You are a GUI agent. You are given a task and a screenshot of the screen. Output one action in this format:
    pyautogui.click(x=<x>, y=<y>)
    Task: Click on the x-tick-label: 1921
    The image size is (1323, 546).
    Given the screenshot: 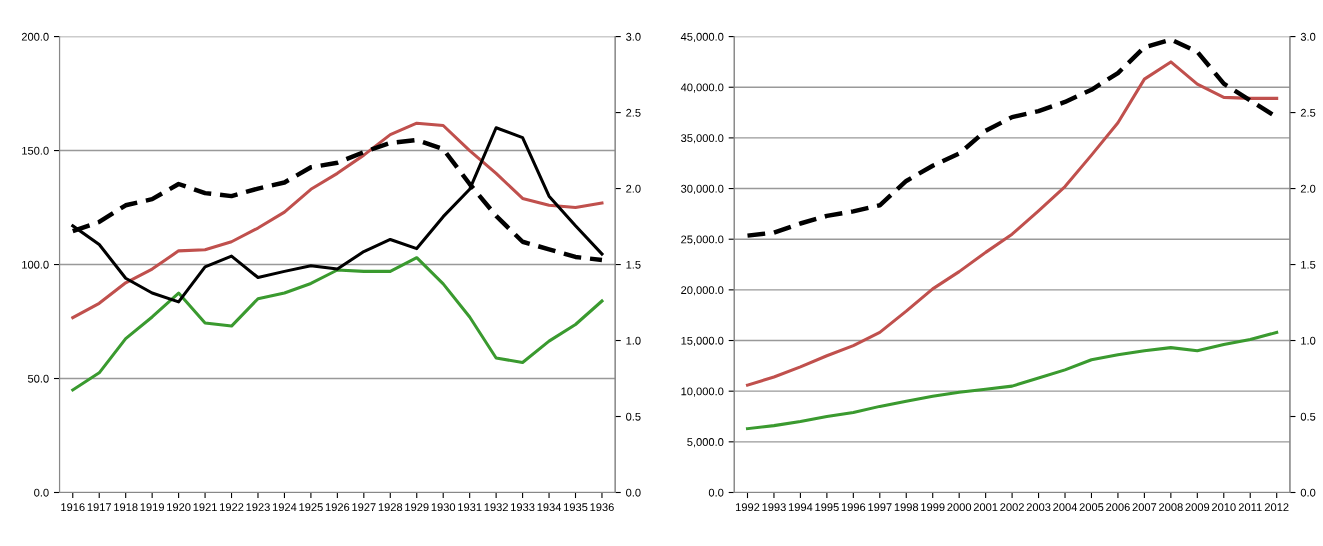 What is the action you would take?
    pyautogui.click(x=205, y=507)
    